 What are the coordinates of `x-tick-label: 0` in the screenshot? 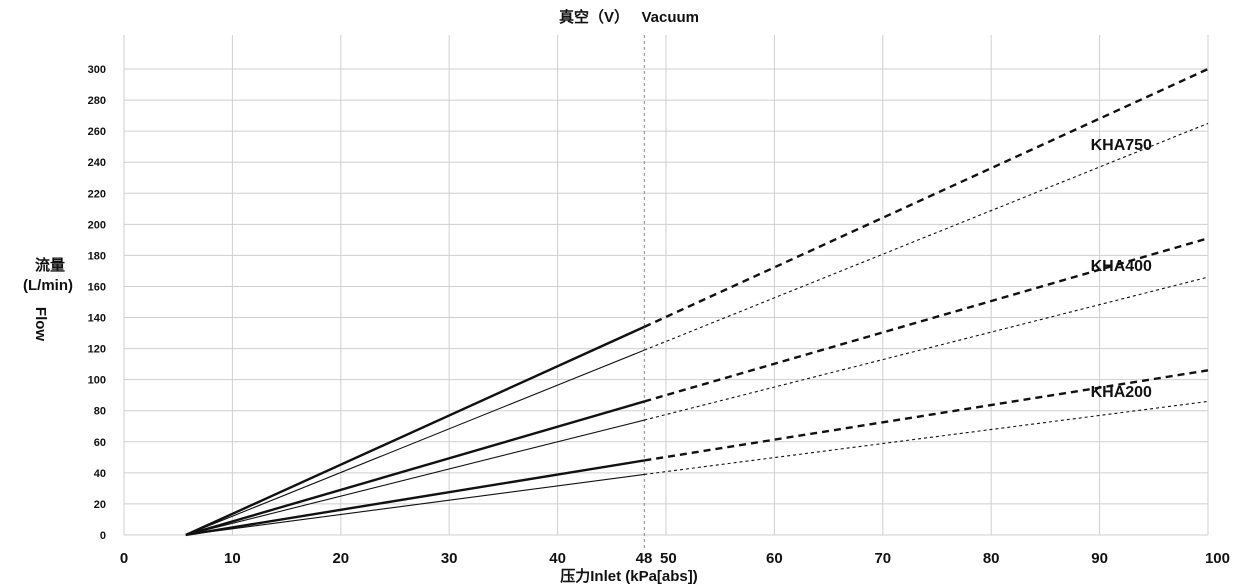 It's located at (124, 558).